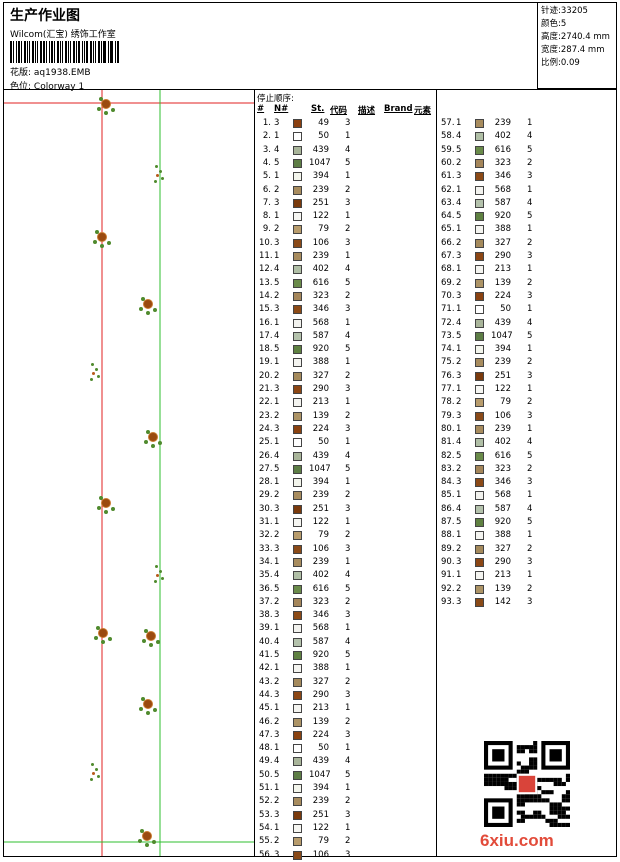 The width and height of the screenshot is (620, 862). What do you see at coordinates (266, 522) in the screenshot?
I see `row-index: 31.` at bounding box center [266, 522].